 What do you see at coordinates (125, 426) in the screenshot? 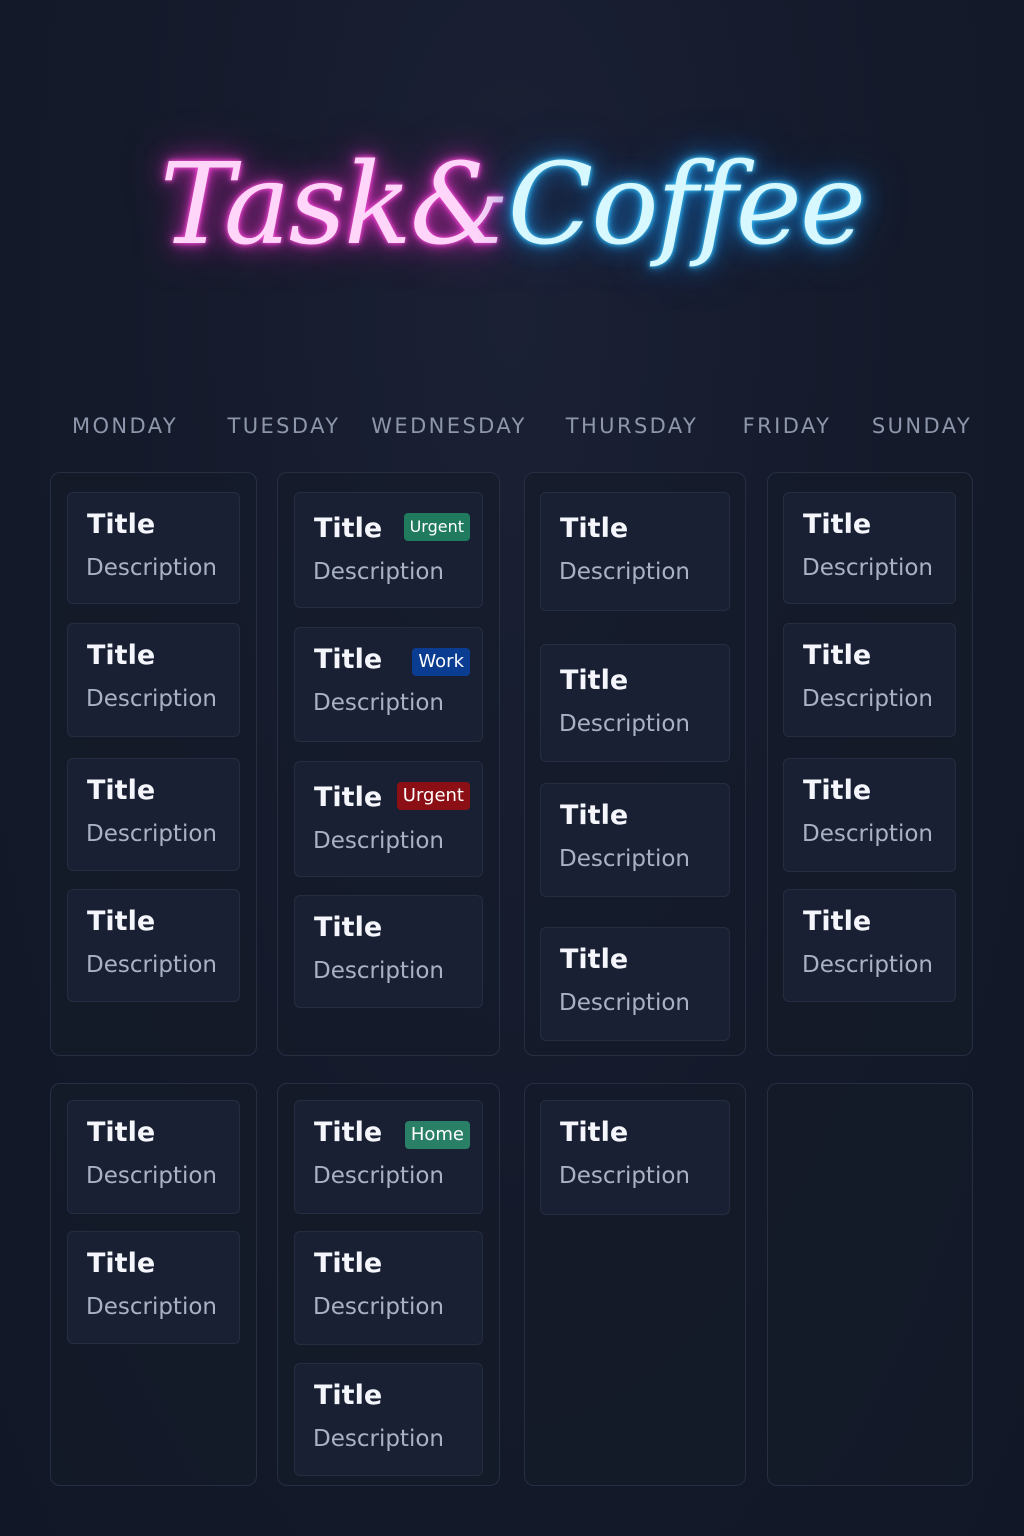
I see `day-header-monday: MONDAY` at bounding box center [125, 426].